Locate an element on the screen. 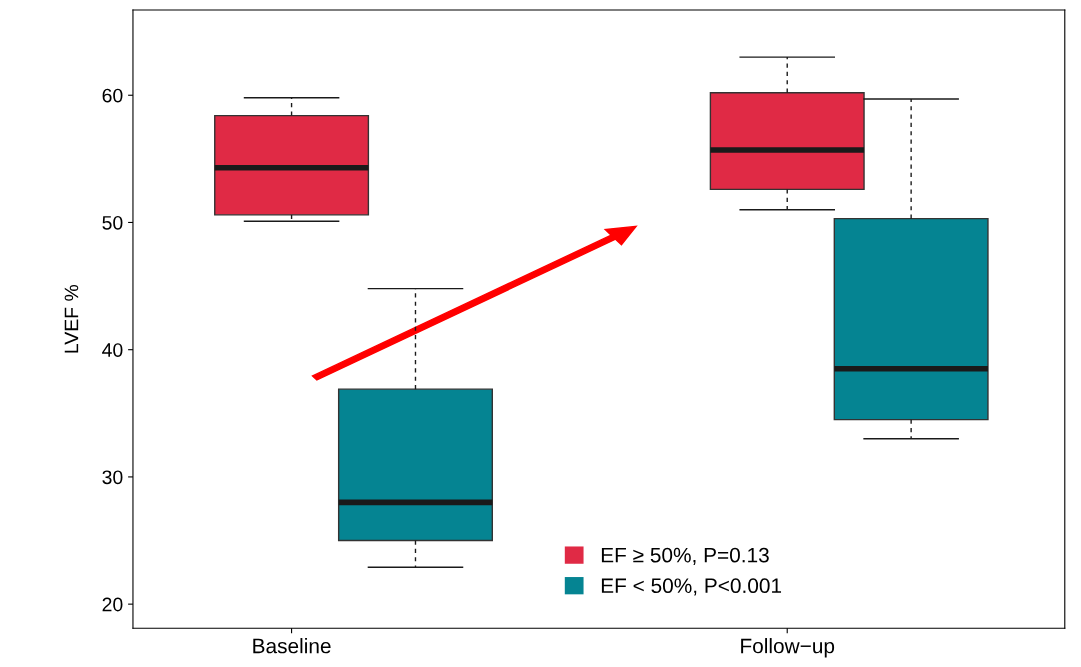 The height and width of the screenshot is (667, 1081). legend-label: EF ≥ 50%, P=0.13 is located at coordinates (685, 556).